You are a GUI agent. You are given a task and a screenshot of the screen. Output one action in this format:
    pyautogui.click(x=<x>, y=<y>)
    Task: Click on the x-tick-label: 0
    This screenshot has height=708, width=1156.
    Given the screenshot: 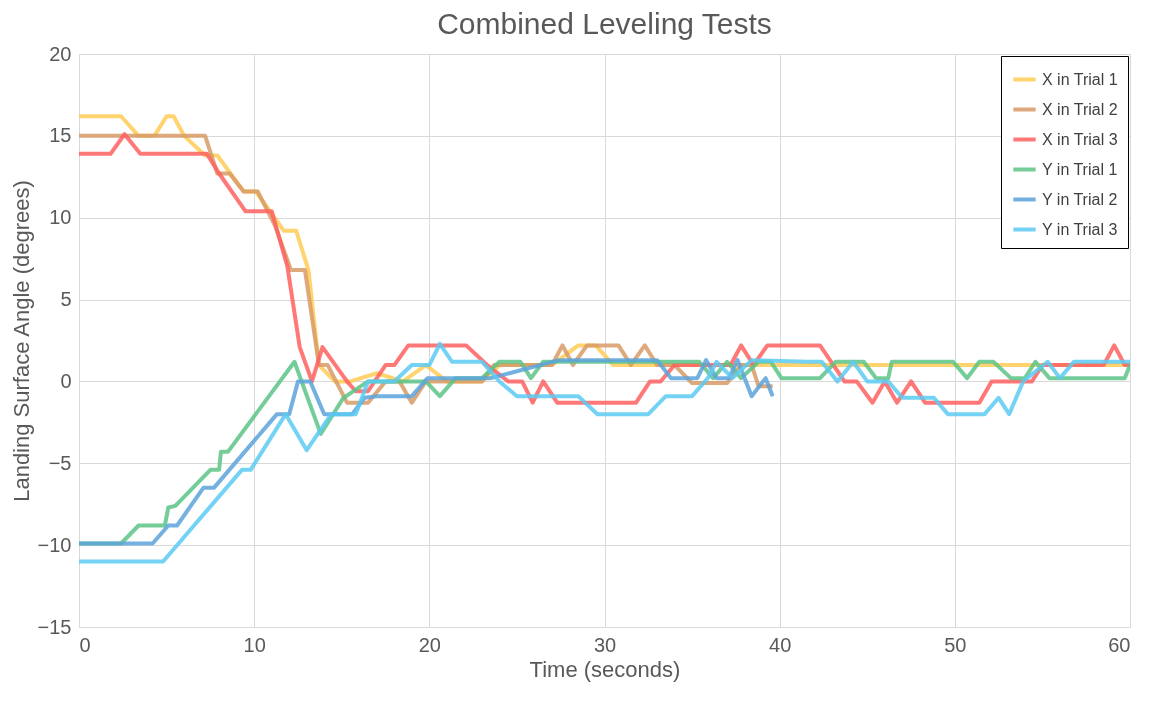 What is the action you would take?
    pyautogui.click(x=85, y=644)
    